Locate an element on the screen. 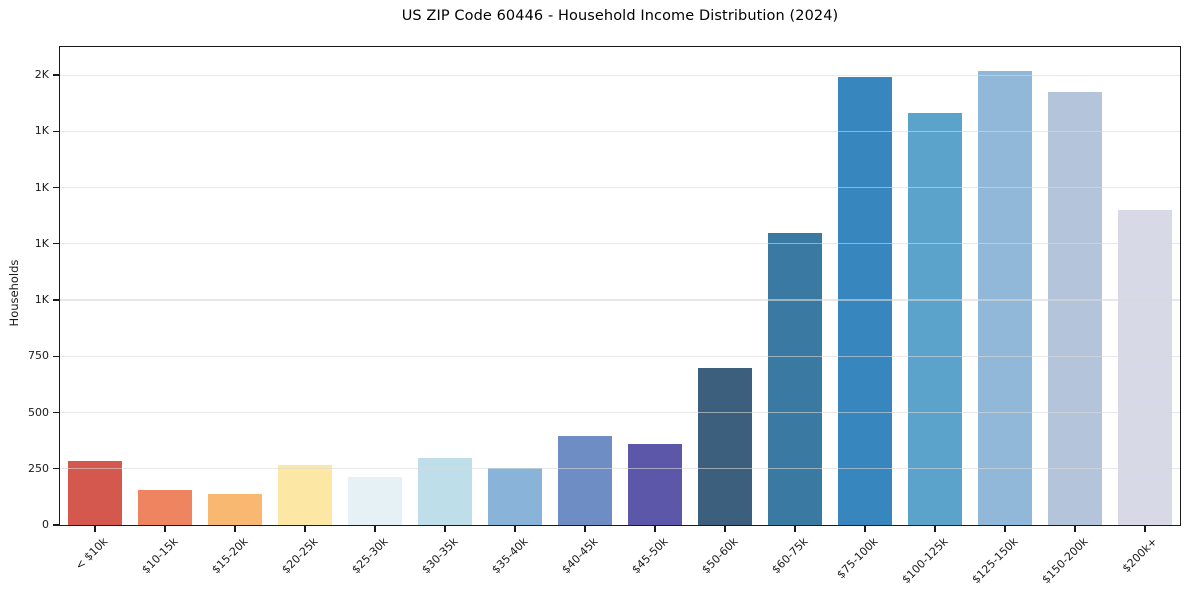 Image resolution: width=1189 pixels, height=590 pixels. x-tick-label: $200k+ is located at coordinates (1140, 555).